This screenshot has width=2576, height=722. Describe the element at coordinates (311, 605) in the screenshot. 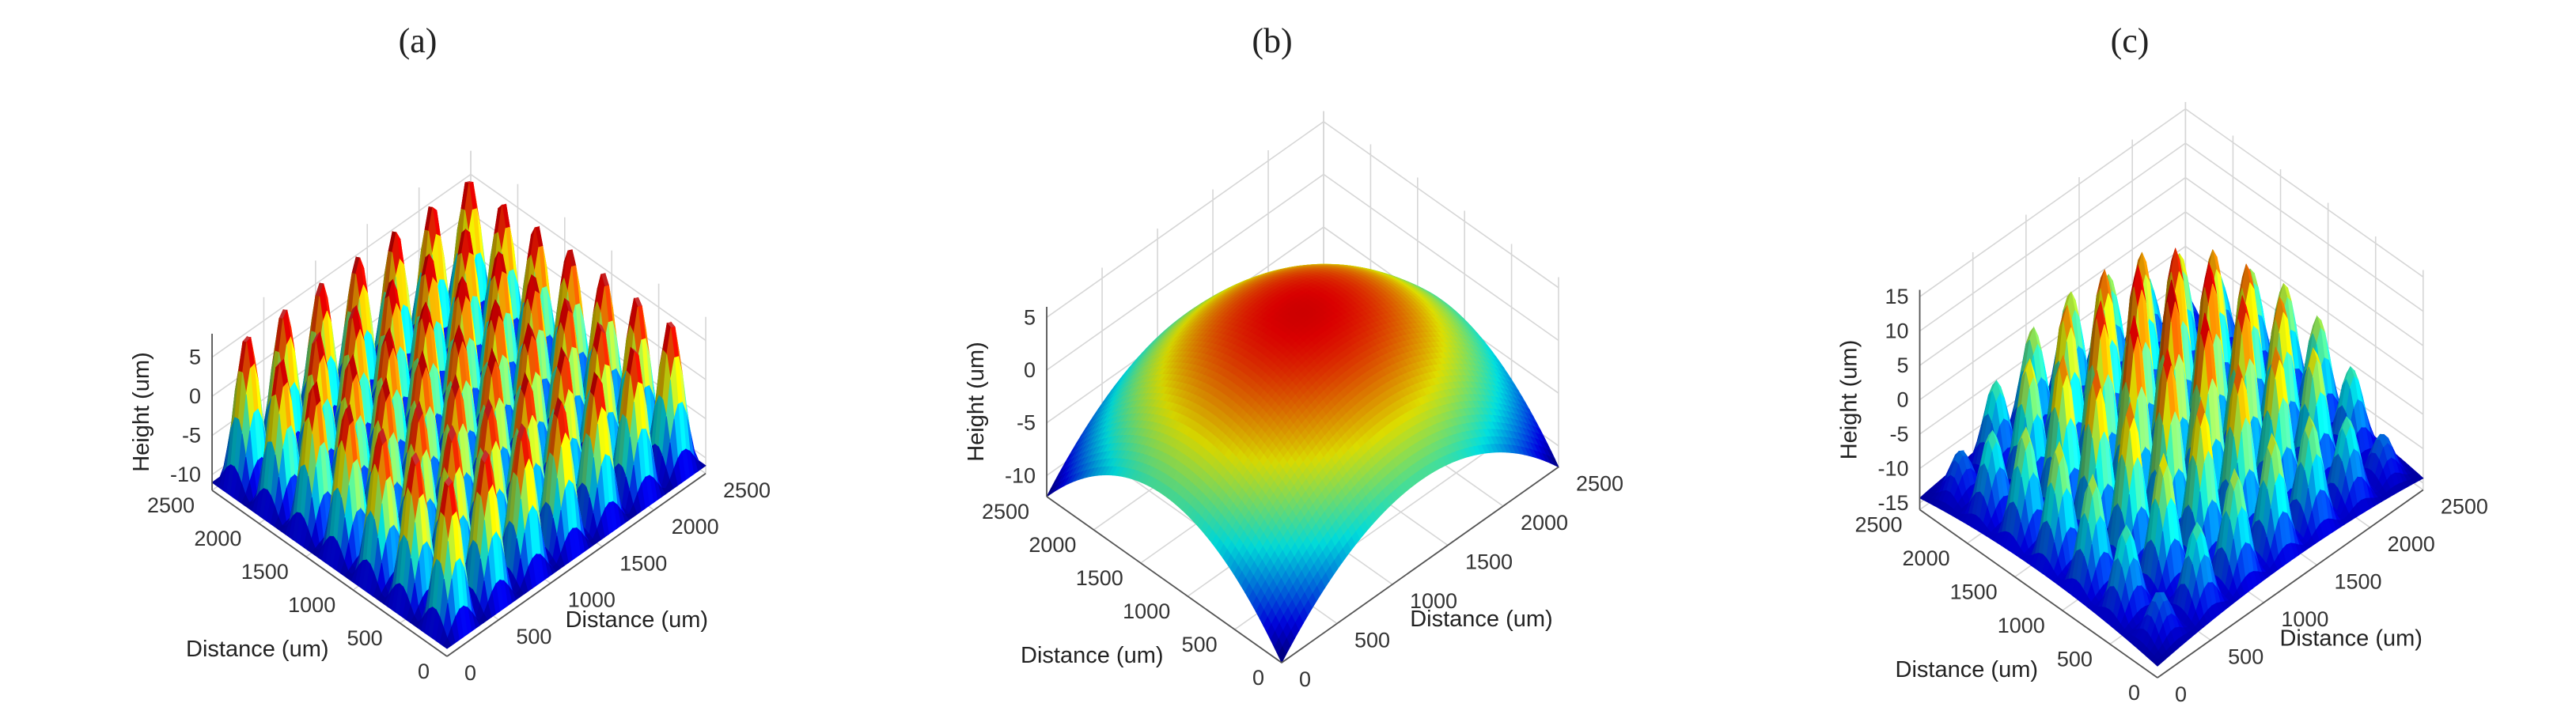

I see `y-tick-label: 1000` at that location.